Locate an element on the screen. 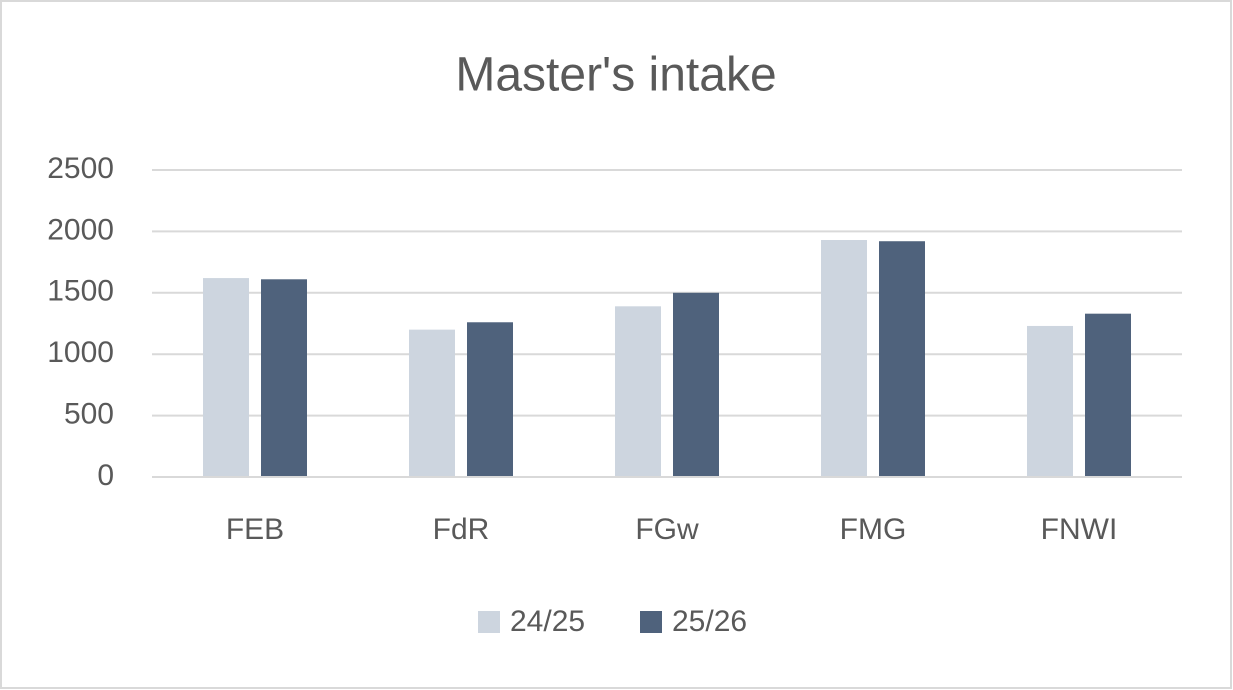 The image size is (1233, 690). x-tick-label: FEB is located at coordinates (255, 529).